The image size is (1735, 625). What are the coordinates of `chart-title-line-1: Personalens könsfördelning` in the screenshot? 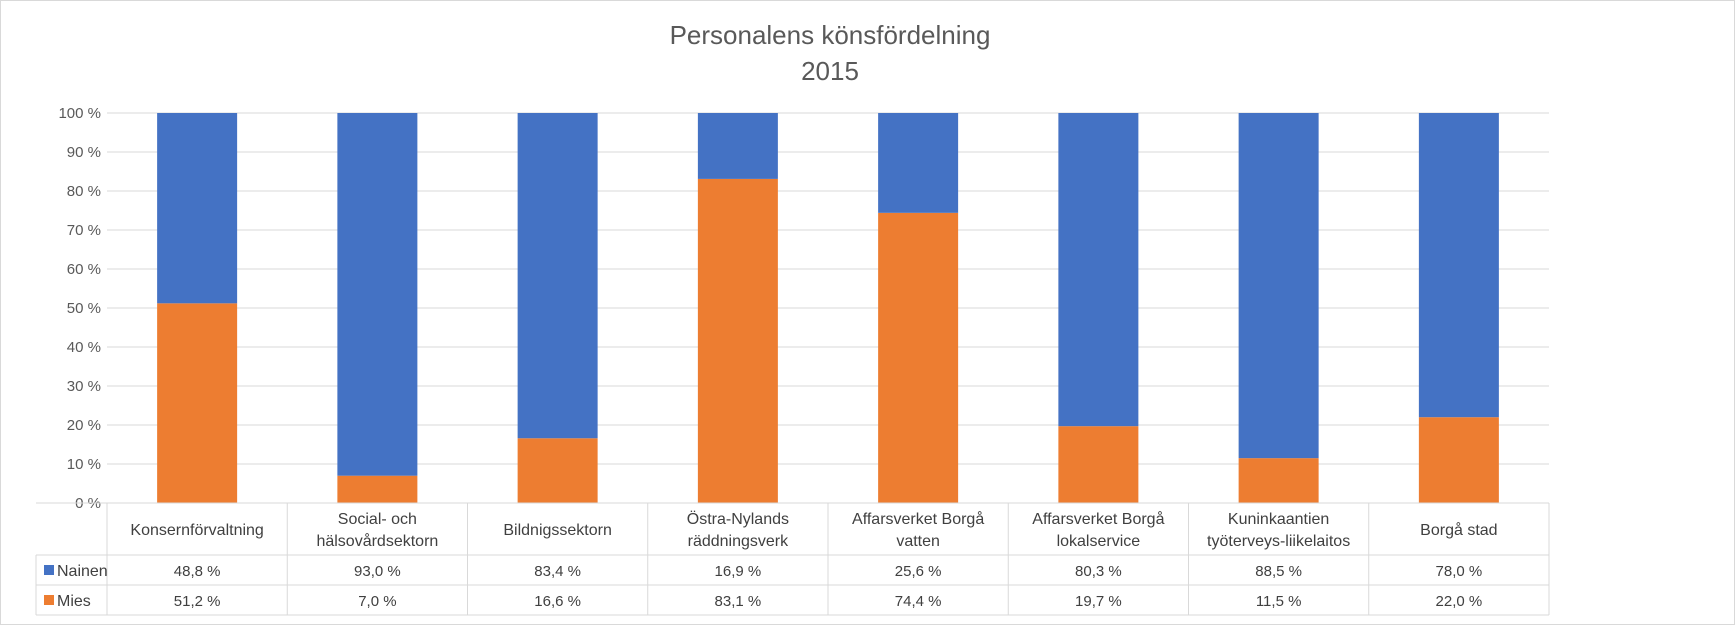 It's located at (830, 35).